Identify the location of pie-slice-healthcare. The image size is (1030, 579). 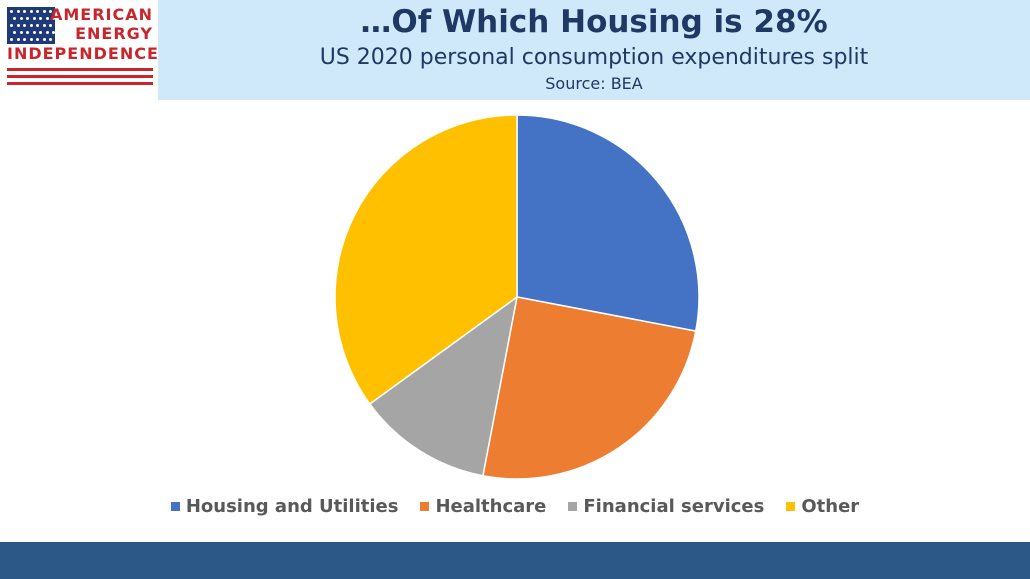
(589, 388).